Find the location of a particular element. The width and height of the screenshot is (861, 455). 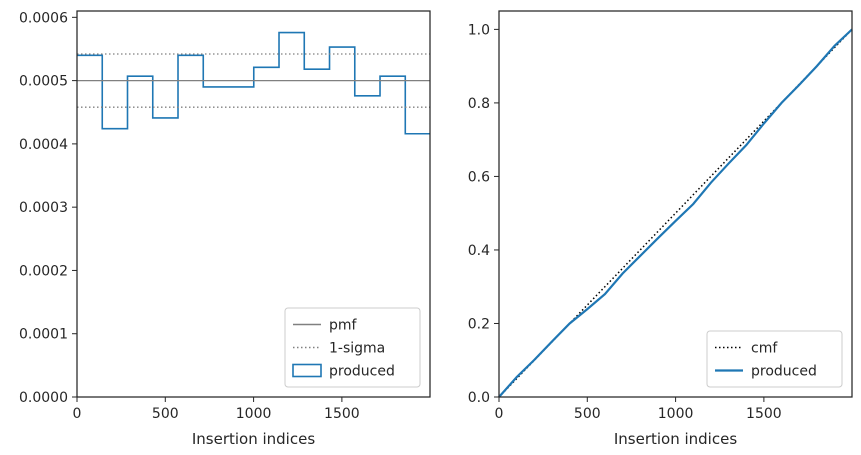

legend-label: 1-sigma is located at coordinates (357, 349).